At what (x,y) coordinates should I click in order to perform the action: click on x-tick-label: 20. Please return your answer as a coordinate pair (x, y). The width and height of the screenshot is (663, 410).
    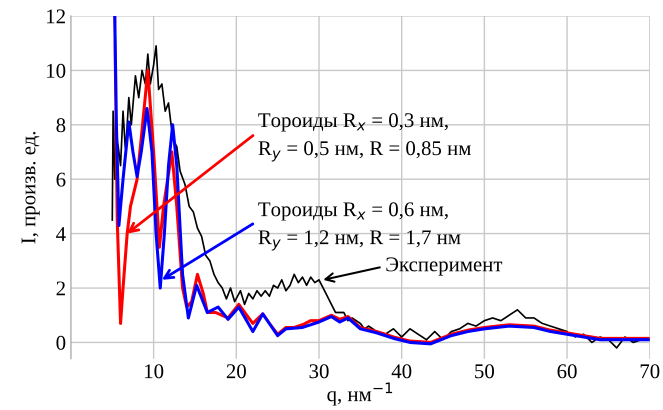
    Looking at the image, I should click on (236, 371).